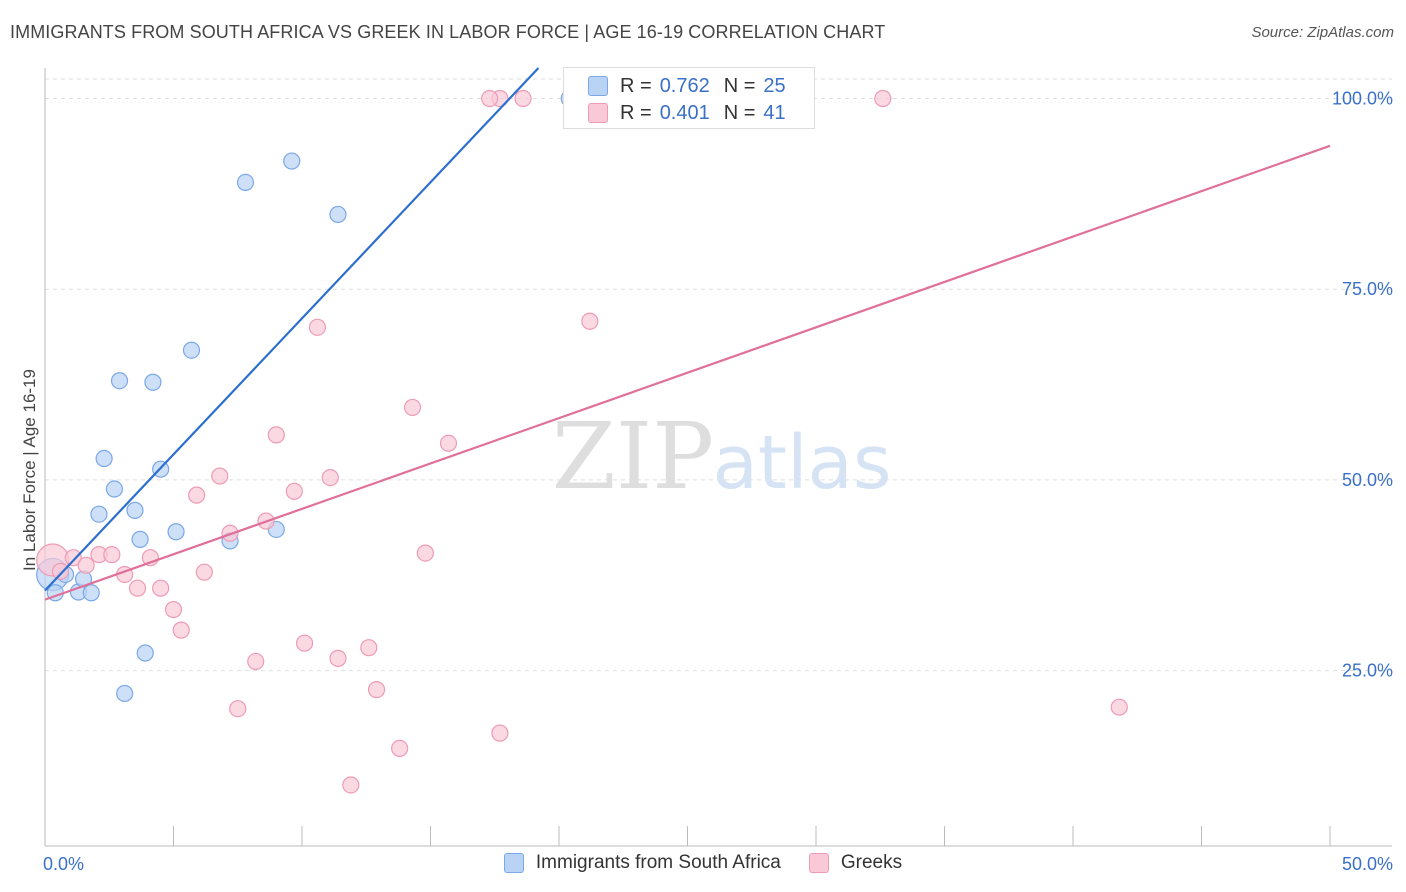 Image resolution: width=1406 pixels, height=892 pixels. I want to click on watermark-zip: ZIP, so click(633, 456).